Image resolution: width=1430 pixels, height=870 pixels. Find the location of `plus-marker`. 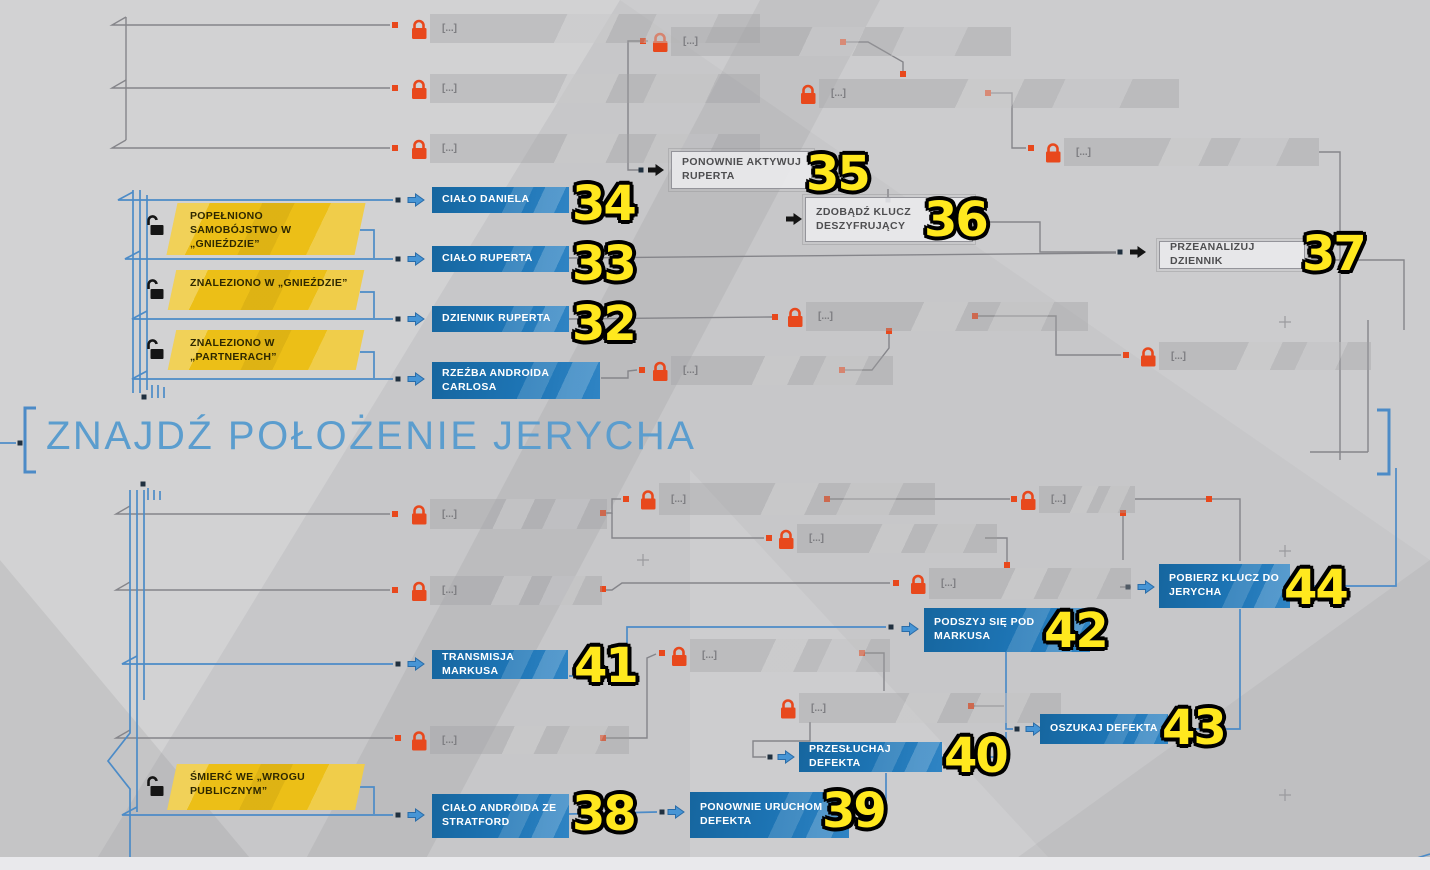

plus-marker is located at coordinates (643, 560).